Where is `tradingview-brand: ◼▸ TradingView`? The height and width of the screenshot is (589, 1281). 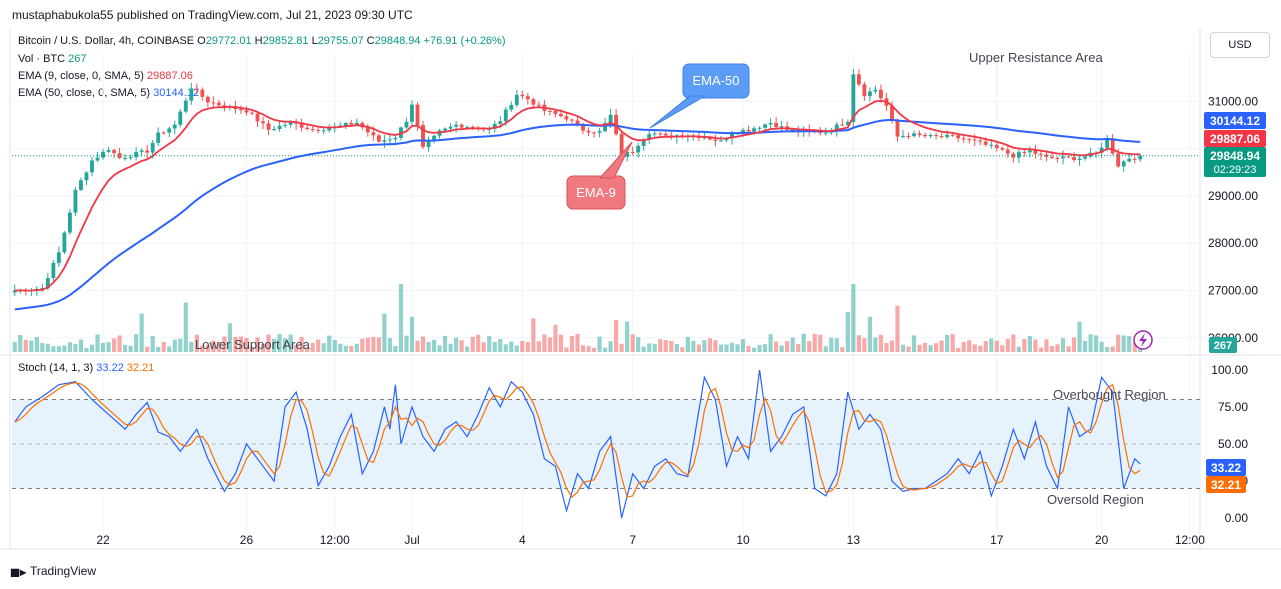 tradingview-brand: ◼▸ TradingView is located at coordinates (53, 571).